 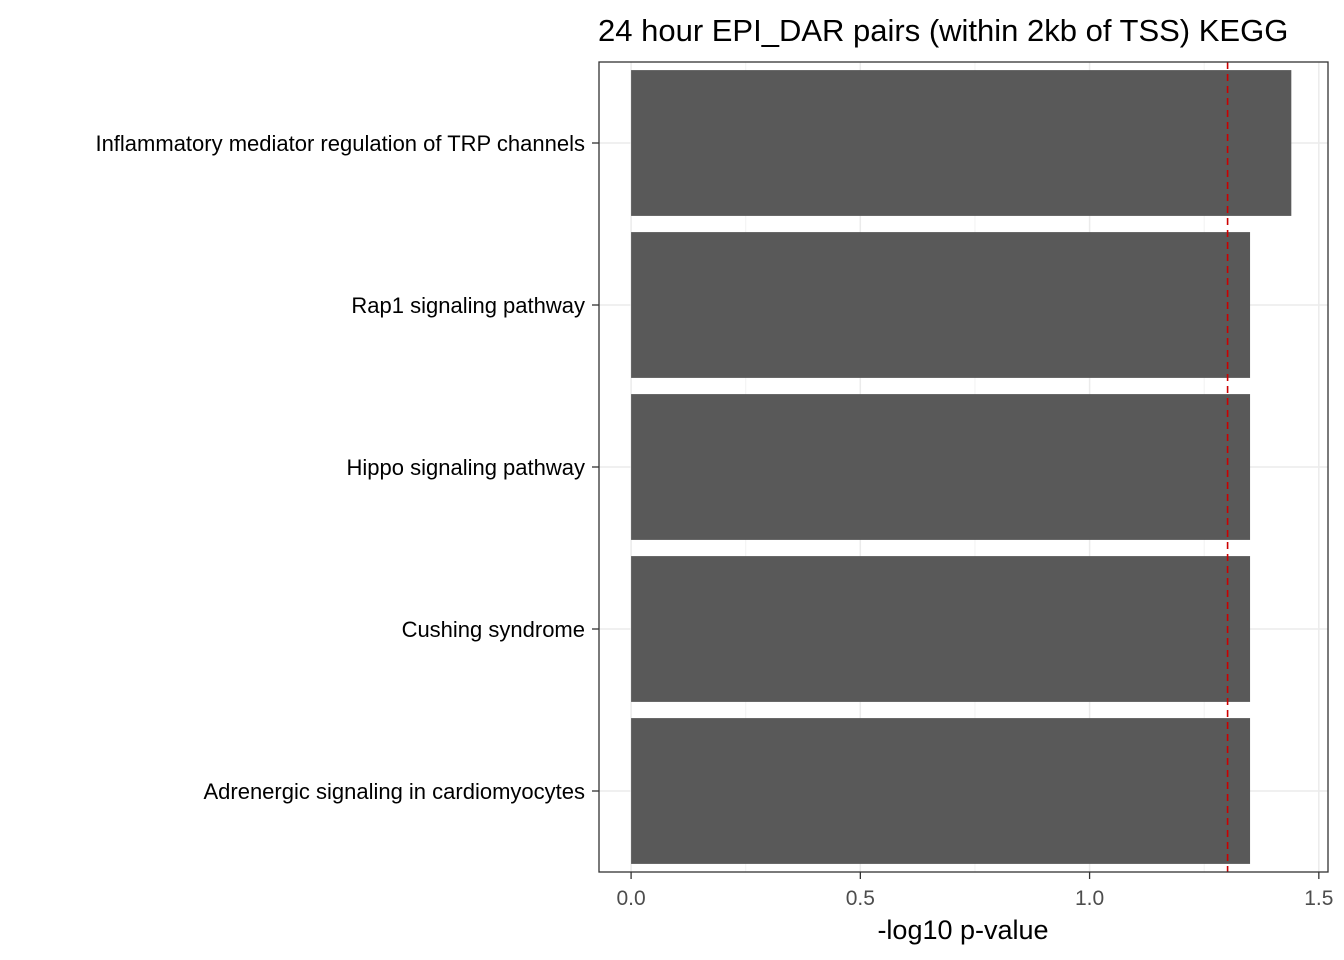 I want to click on x-tick-label: 0.0, so click(x=630, y=898).